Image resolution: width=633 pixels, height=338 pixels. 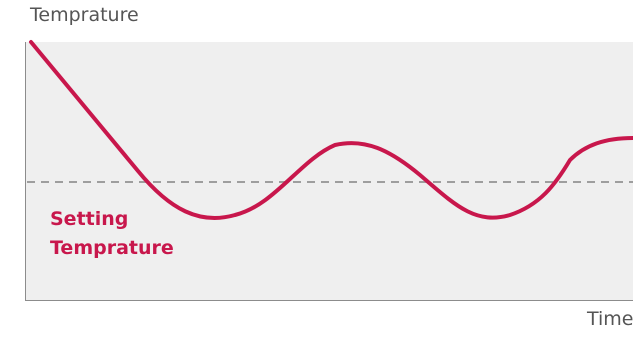 What do you see at coordinates (112, 234) in the screenshot?
I see `setting-temperature-label: Setting Temprature` at bounding box center [112, 234].